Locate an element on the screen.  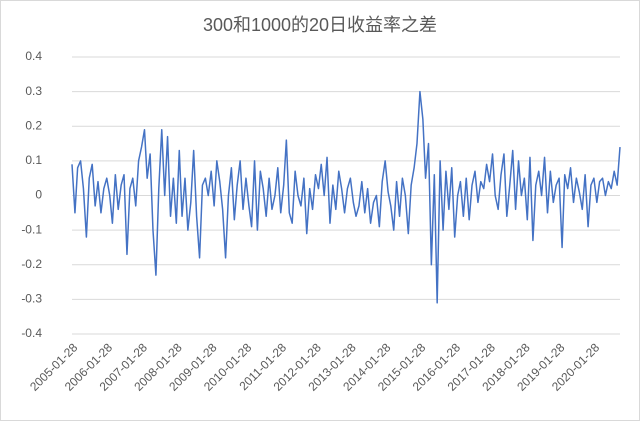
y-tick-label: -0.1 is located at coordinates (31, 229).